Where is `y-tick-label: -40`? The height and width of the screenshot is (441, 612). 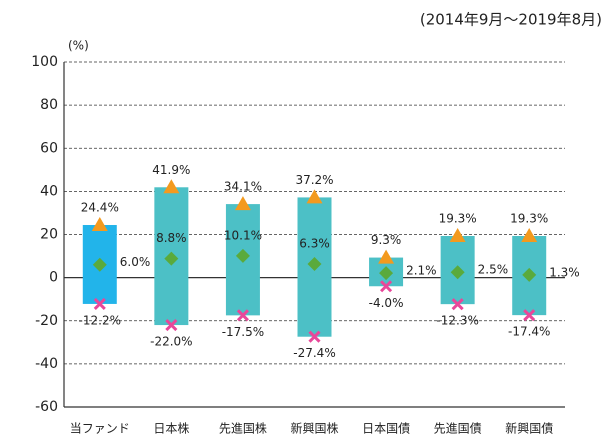 y-tick-label: -40 is located at coordinates (46, 364).